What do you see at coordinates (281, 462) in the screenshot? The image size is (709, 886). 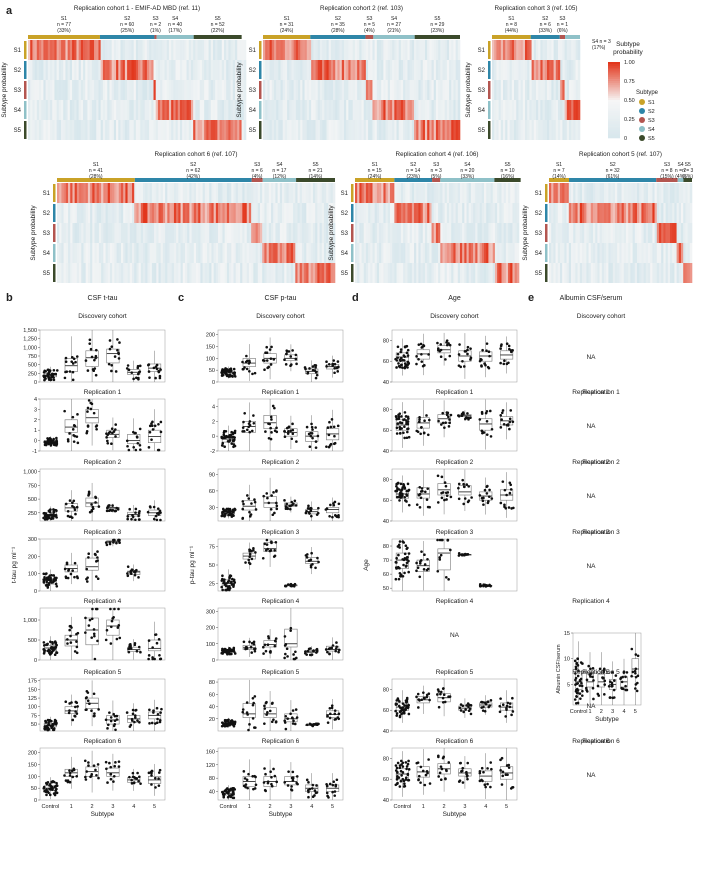 I see `row-title: Replication 2` at bounding box center [281, 462].